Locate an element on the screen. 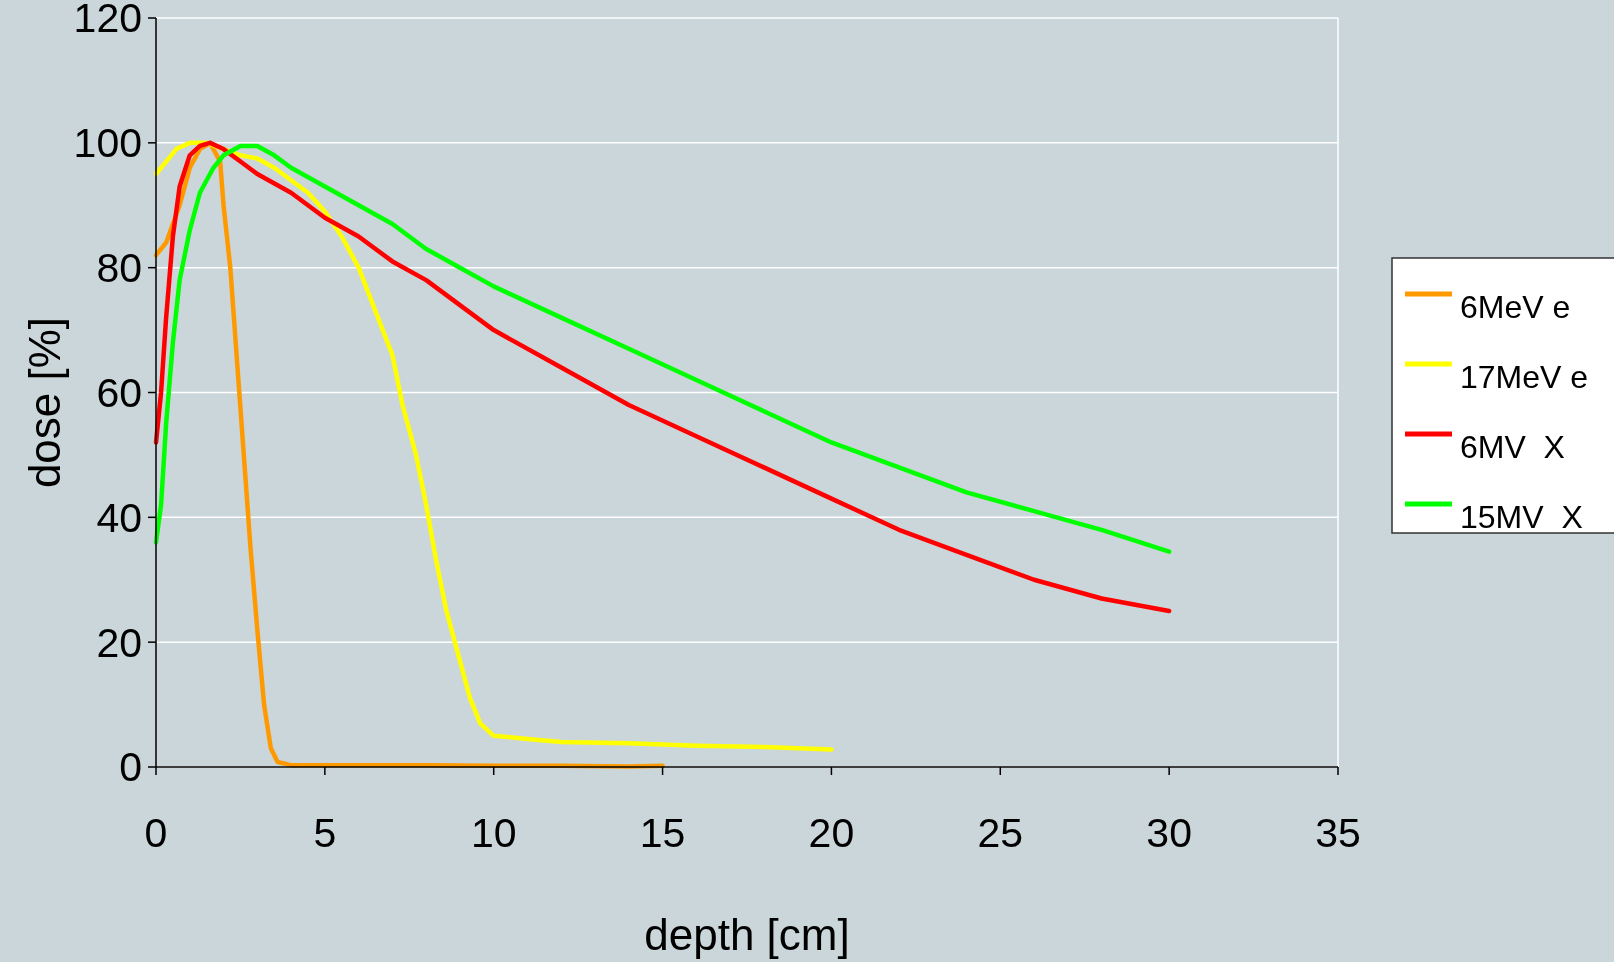 The height and width of the screenshot is (962, 1614). y-tick-label: 100 is located at coordinates (107, 143).